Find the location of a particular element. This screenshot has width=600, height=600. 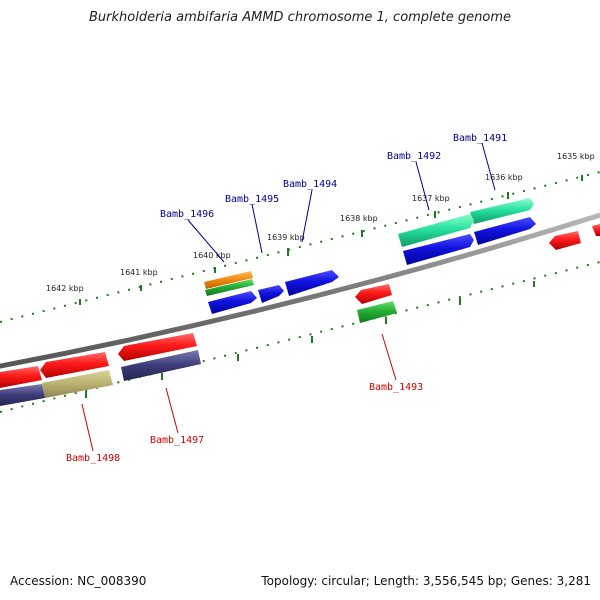

gene-left-edge-red is located at coordinates (21, 377).